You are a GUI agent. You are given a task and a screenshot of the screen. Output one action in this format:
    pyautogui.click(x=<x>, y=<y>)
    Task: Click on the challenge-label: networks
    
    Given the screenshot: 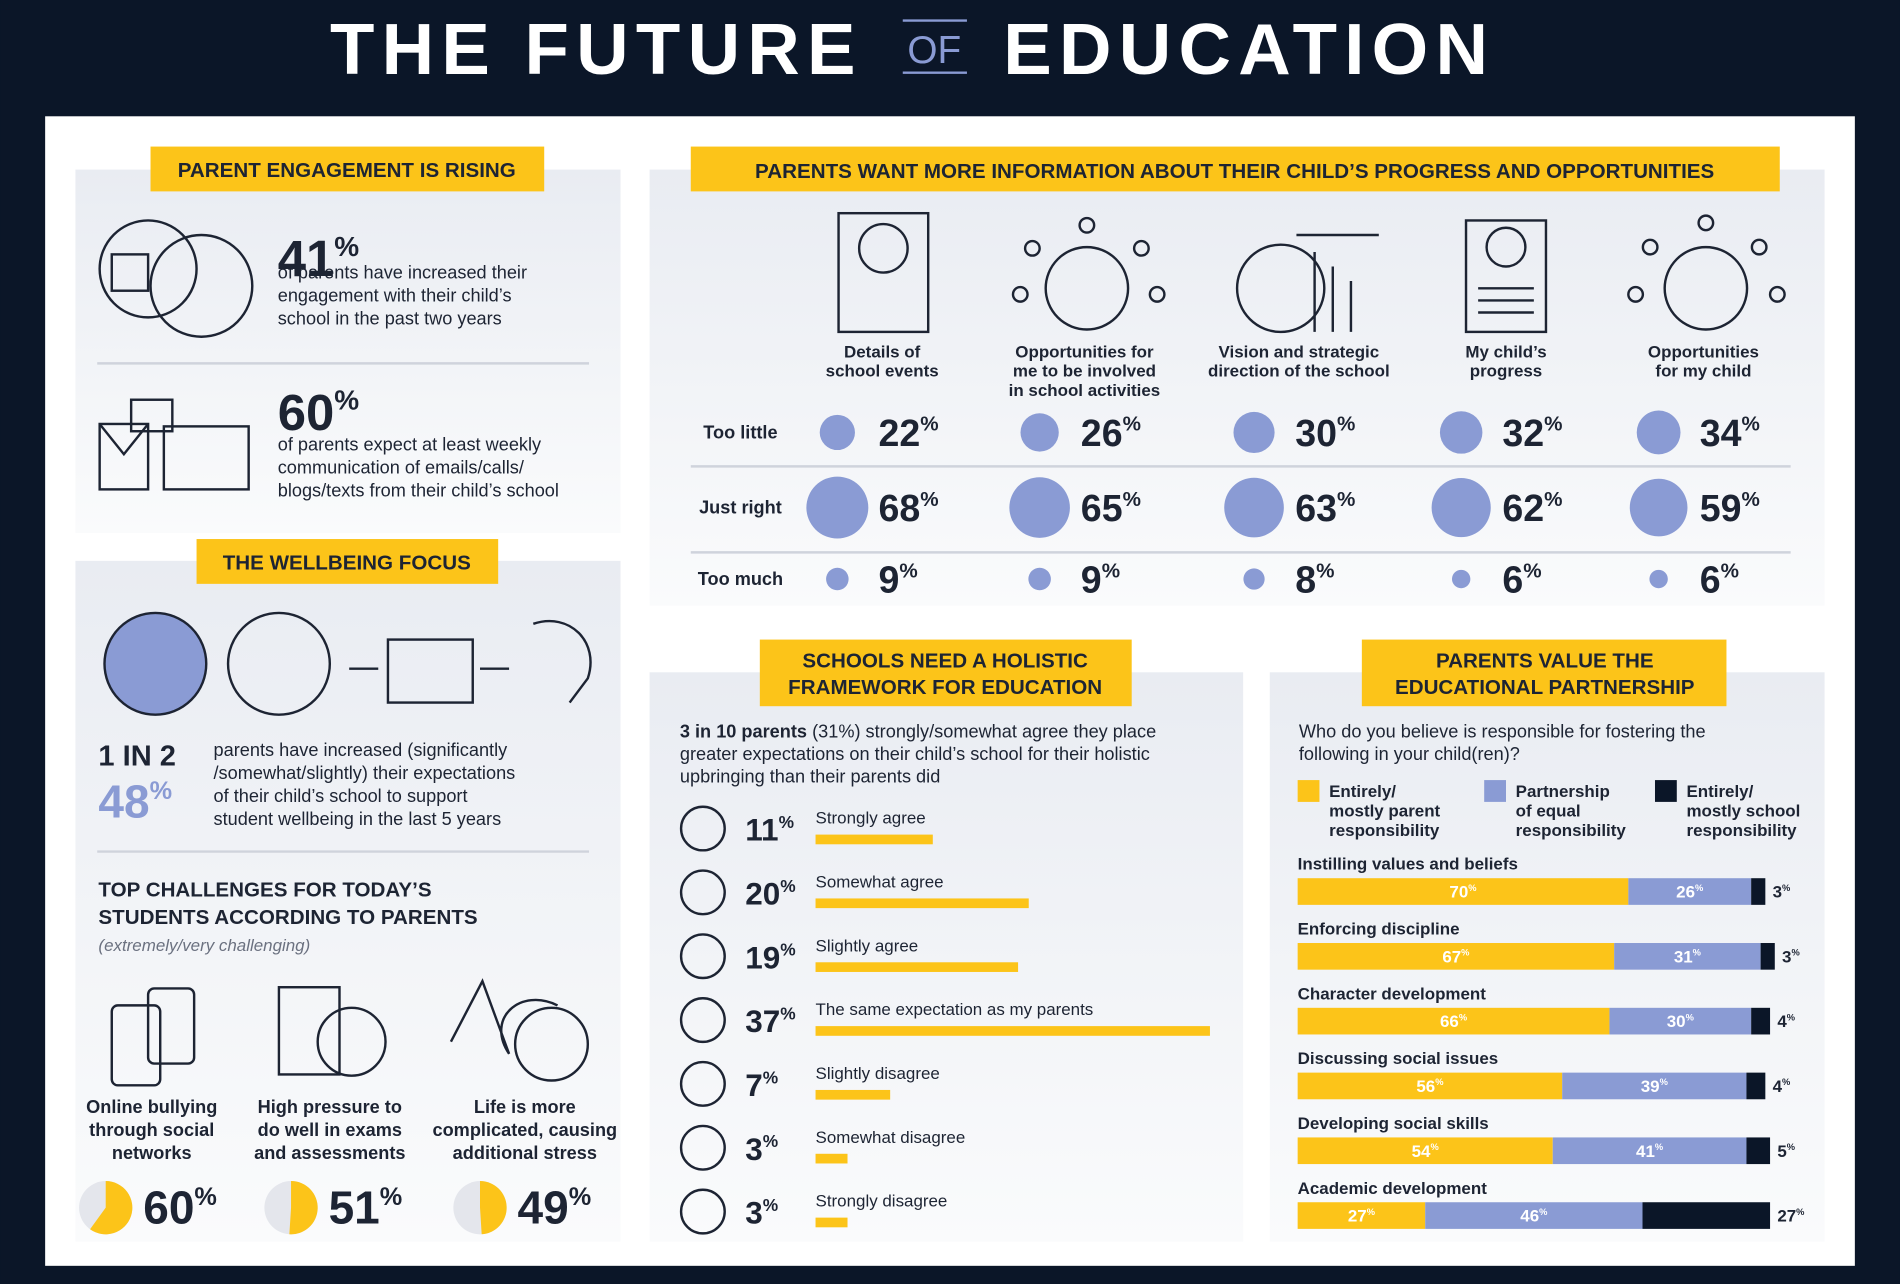 What is the action you would take?
    pyautogui.click(x=152, y=1153)
    